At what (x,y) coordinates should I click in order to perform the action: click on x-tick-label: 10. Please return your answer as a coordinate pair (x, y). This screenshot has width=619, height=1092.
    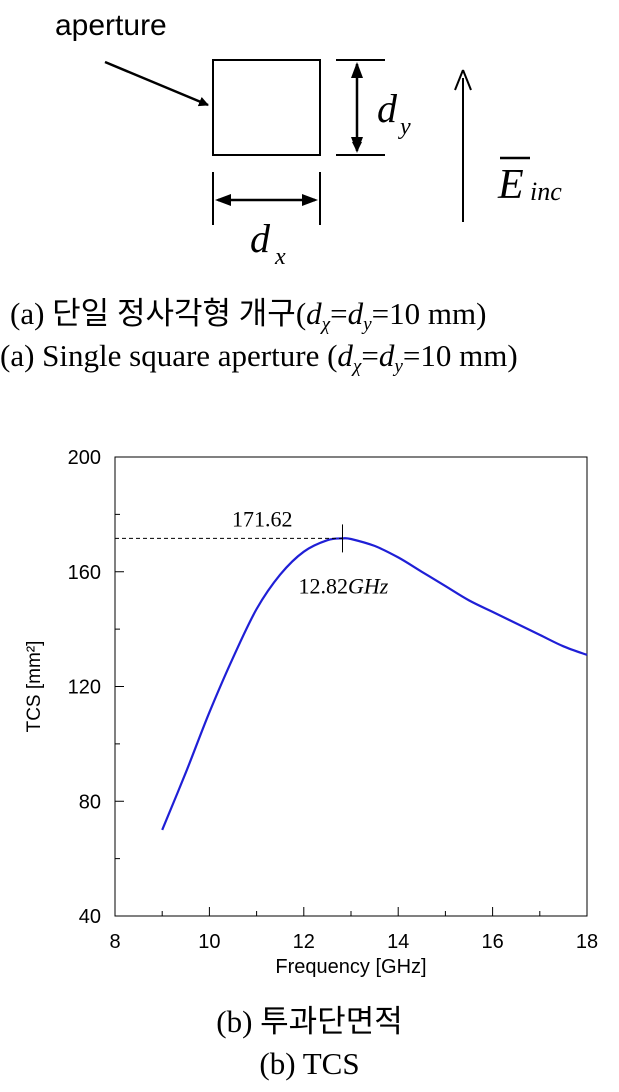
    Looking at the image, I should click on (209, 942).